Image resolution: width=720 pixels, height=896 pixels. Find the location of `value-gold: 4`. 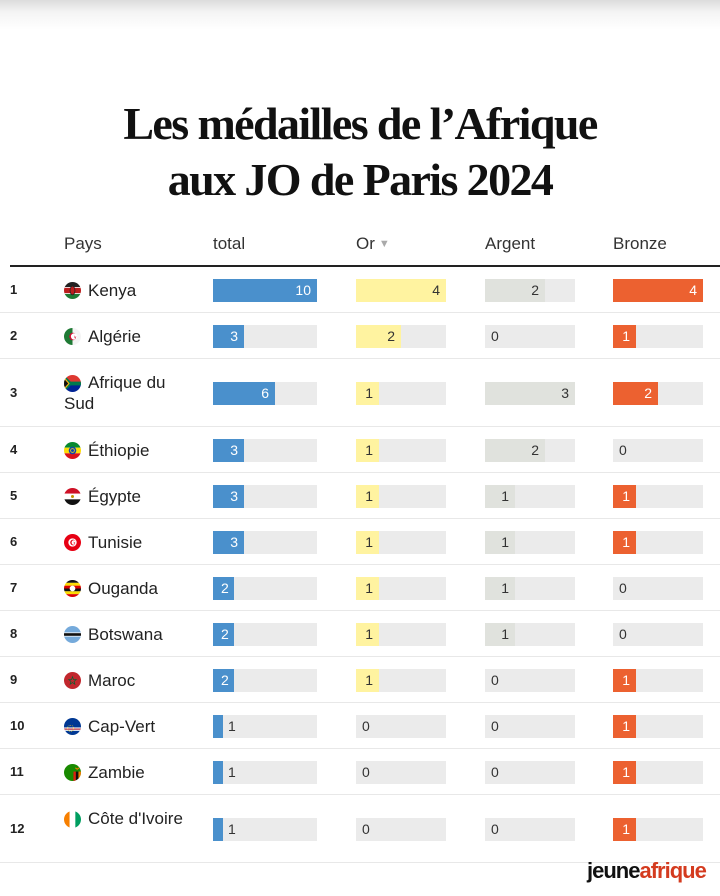

value-gold: 4 is located at coordinates (436, 290).